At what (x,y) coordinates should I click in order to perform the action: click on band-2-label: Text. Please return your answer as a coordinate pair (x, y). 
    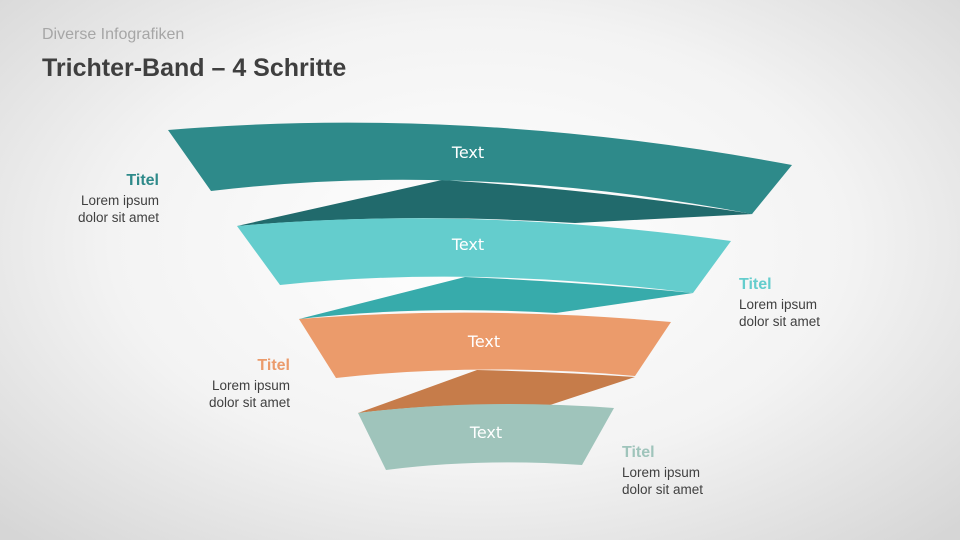
    Looking at the image, I should click on (467, 244).